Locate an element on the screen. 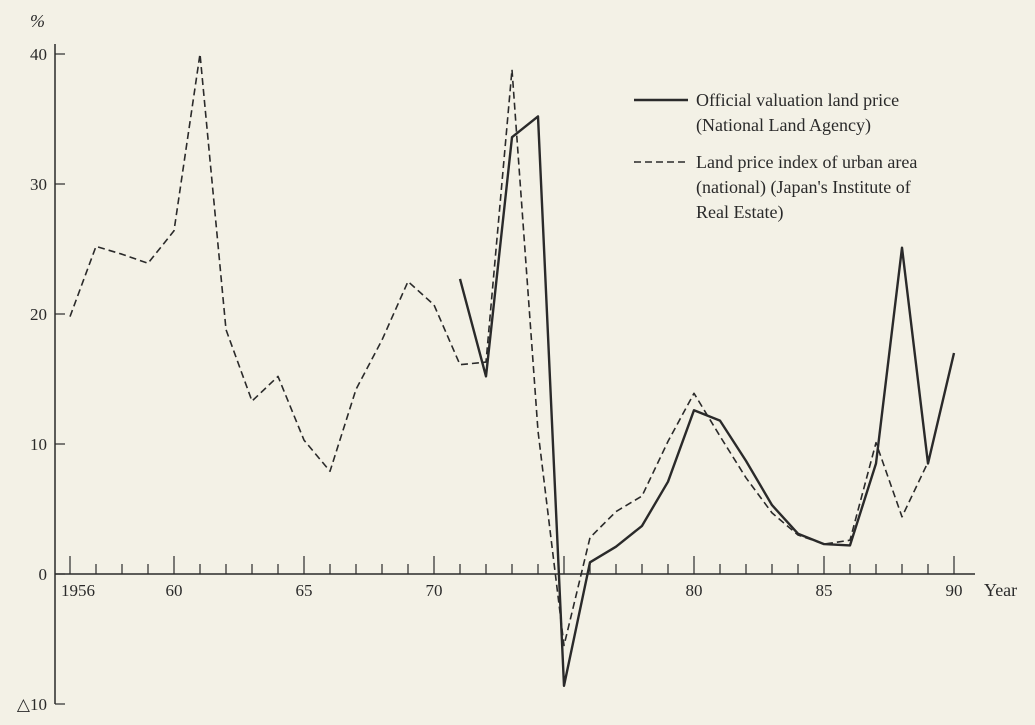  y-tick-label-5: △10 is located at coordinates (32, 704).